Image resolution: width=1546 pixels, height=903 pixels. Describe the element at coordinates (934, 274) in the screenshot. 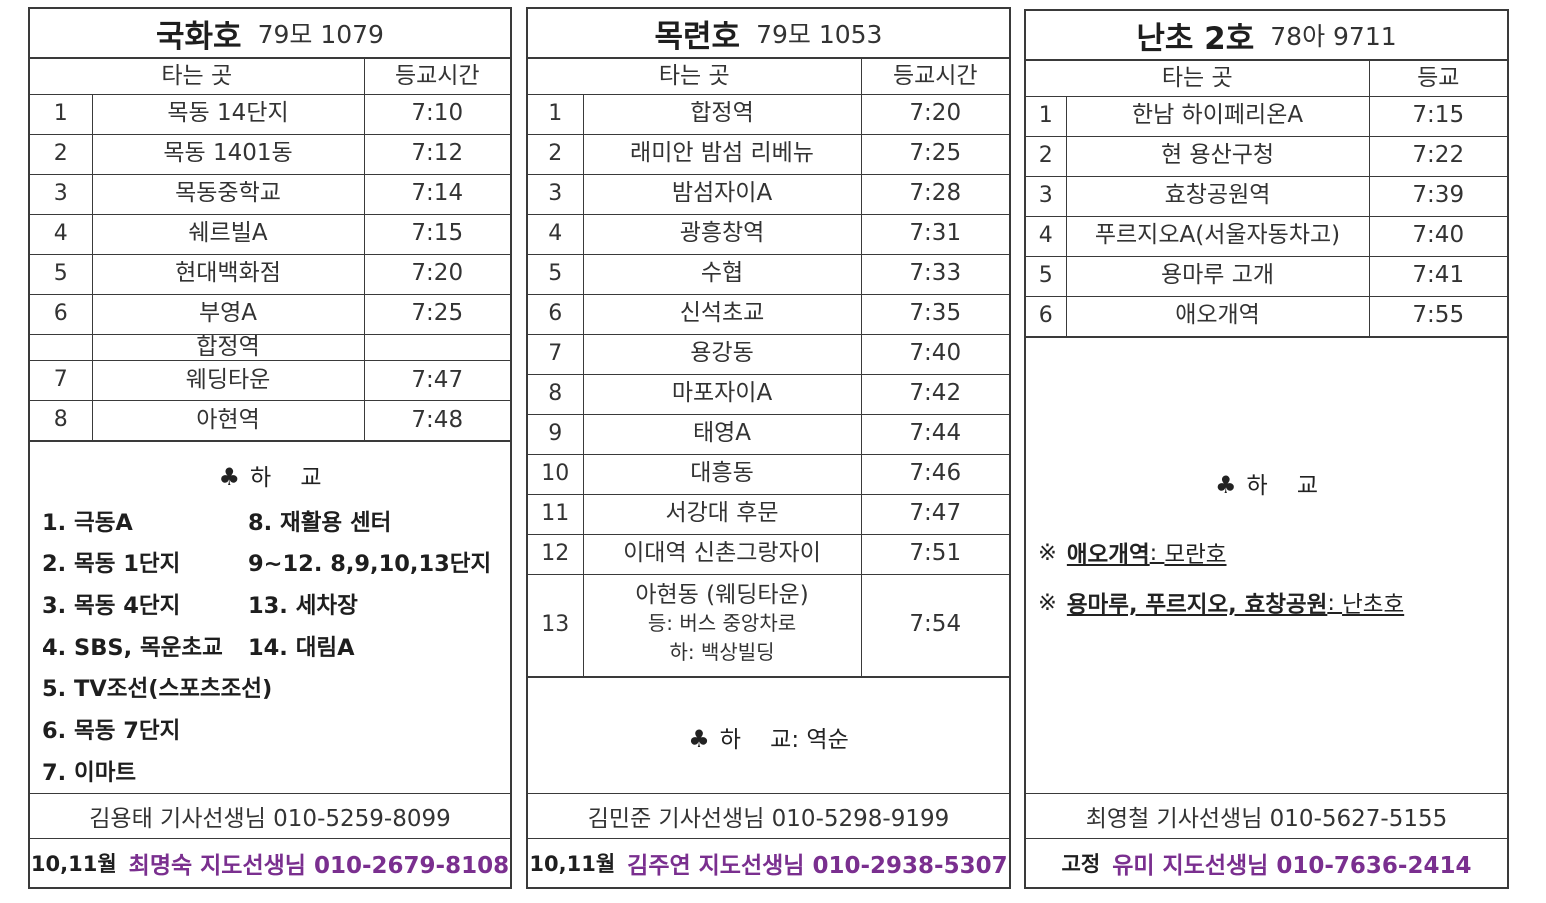

I see `stop-time: 7:33` at that location.